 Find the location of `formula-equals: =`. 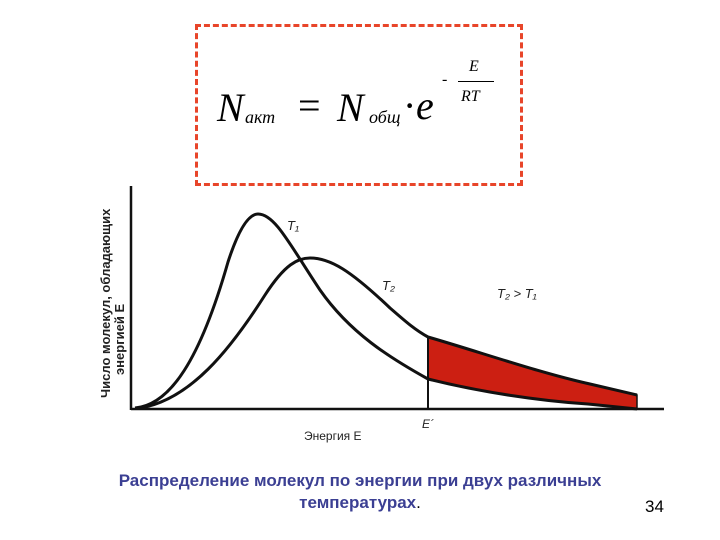

formula-equals: = is located at coordinates (309, 105).